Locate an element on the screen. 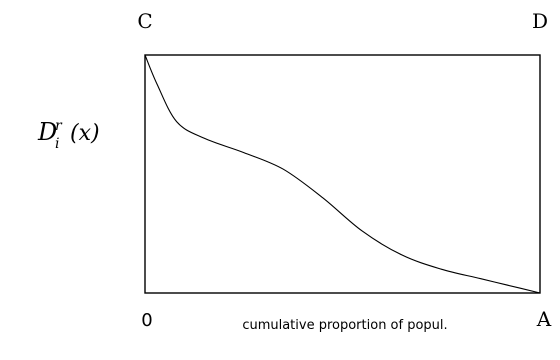 This screenshot has height=360, width=560. corner-label-top-right: D is located at coordinates (540, 21).